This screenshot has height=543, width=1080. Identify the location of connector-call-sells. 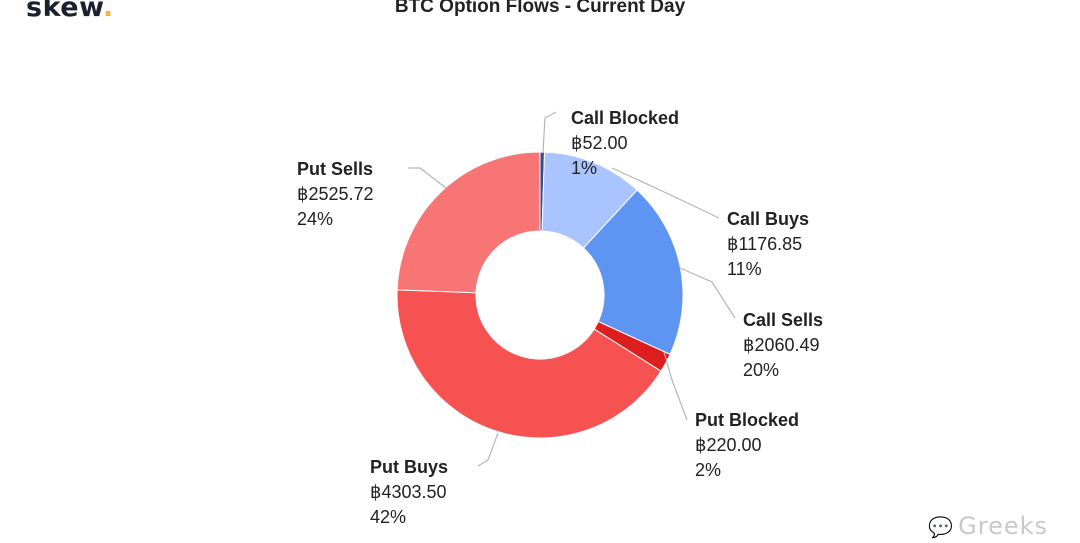
(707, 293).